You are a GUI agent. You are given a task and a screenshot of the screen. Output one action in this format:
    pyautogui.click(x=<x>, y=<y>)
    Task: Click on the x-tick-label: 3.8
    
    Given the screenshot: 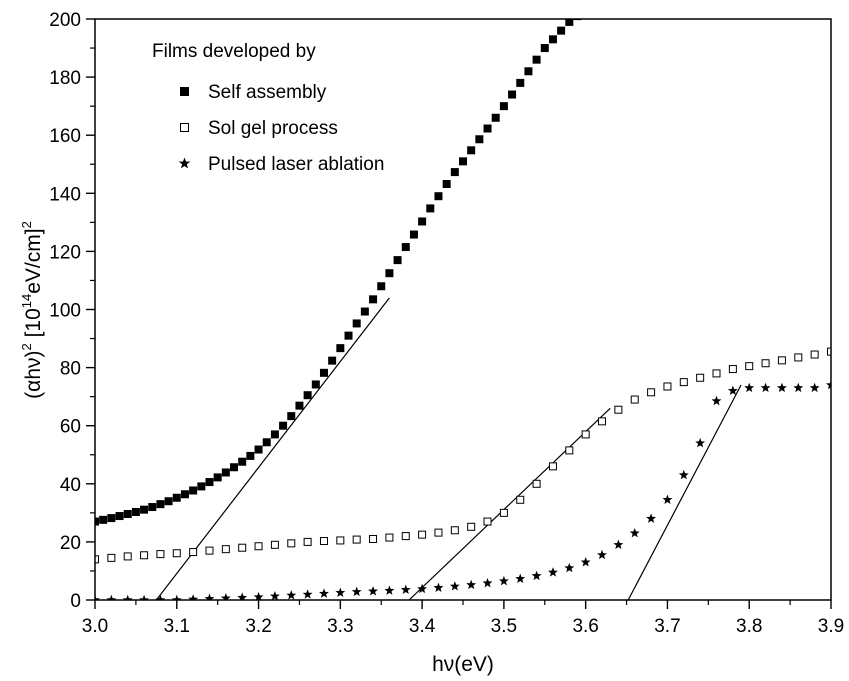 What is the action you would take?
    pyautogui.click(x=749, y=626)
    